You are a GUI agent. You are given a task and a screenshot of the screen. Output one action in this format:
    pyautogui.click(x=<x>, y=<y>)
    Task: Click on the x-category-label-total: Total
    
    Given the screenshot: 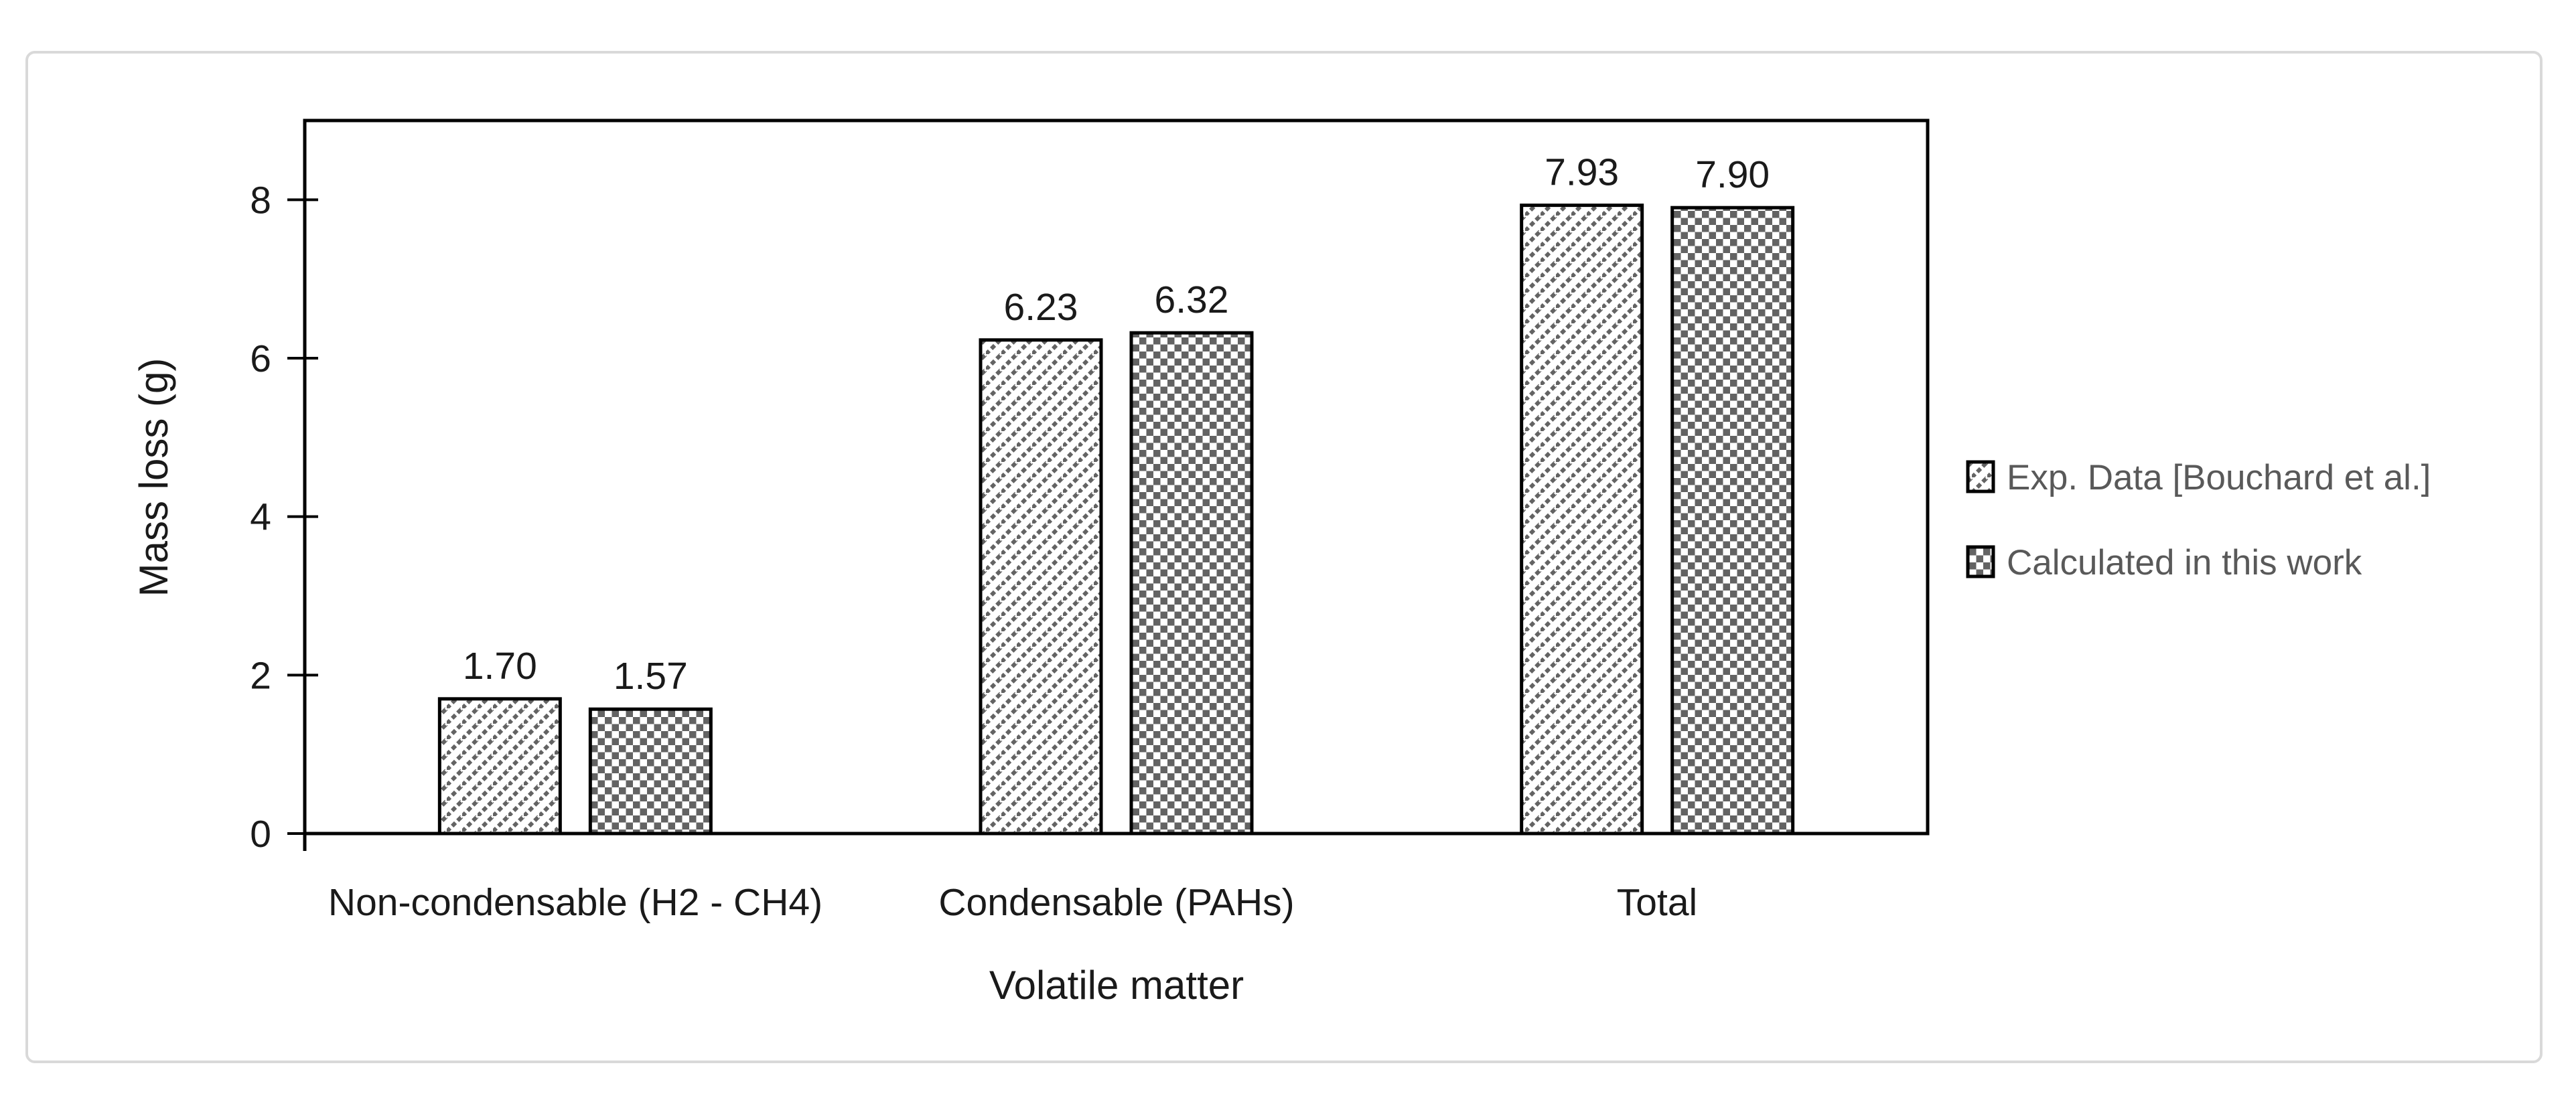 What is the action you would take?
    pyautogui.click(x=1657, y=903)
    